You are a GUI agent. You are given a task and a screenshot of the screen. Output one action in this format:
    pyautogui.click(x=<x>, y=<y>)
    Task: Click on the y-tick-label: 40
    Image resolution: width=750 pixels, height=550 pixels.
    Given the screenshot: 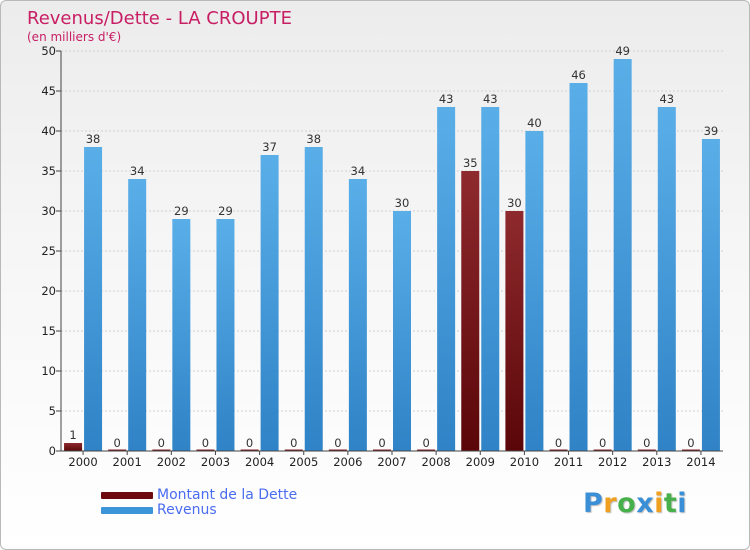 What is the action you would take?
    pyautogui.click(x=48, y=131)
    